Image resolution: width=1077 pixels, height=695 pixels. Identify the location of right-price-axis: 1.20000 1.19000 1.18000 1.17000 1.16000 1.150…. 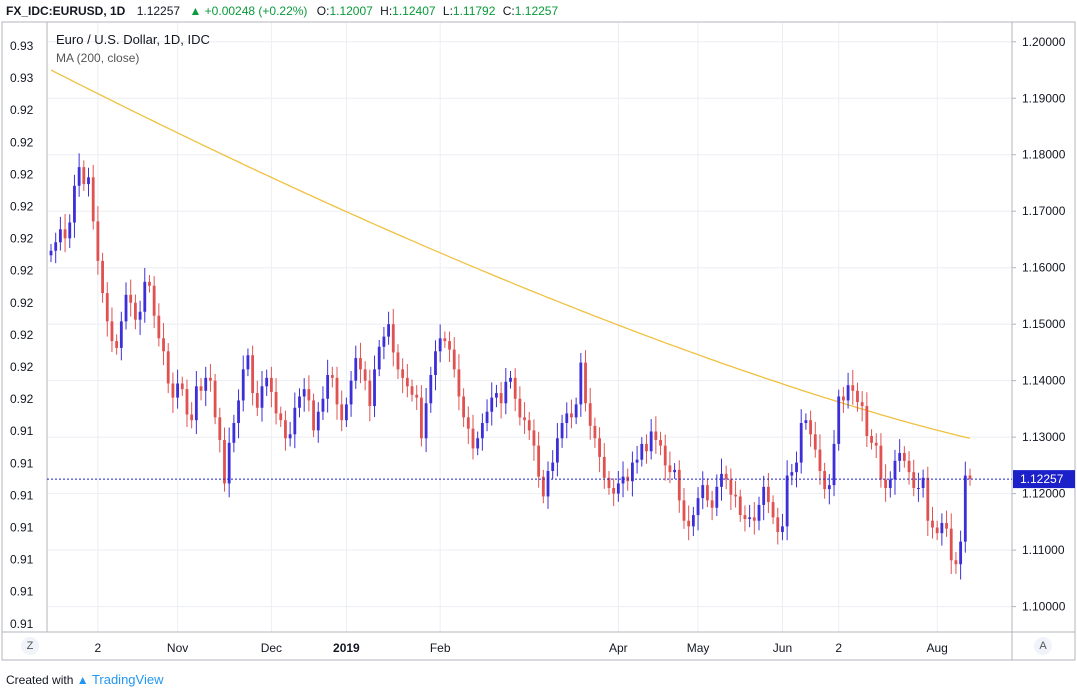
(1039, 324).